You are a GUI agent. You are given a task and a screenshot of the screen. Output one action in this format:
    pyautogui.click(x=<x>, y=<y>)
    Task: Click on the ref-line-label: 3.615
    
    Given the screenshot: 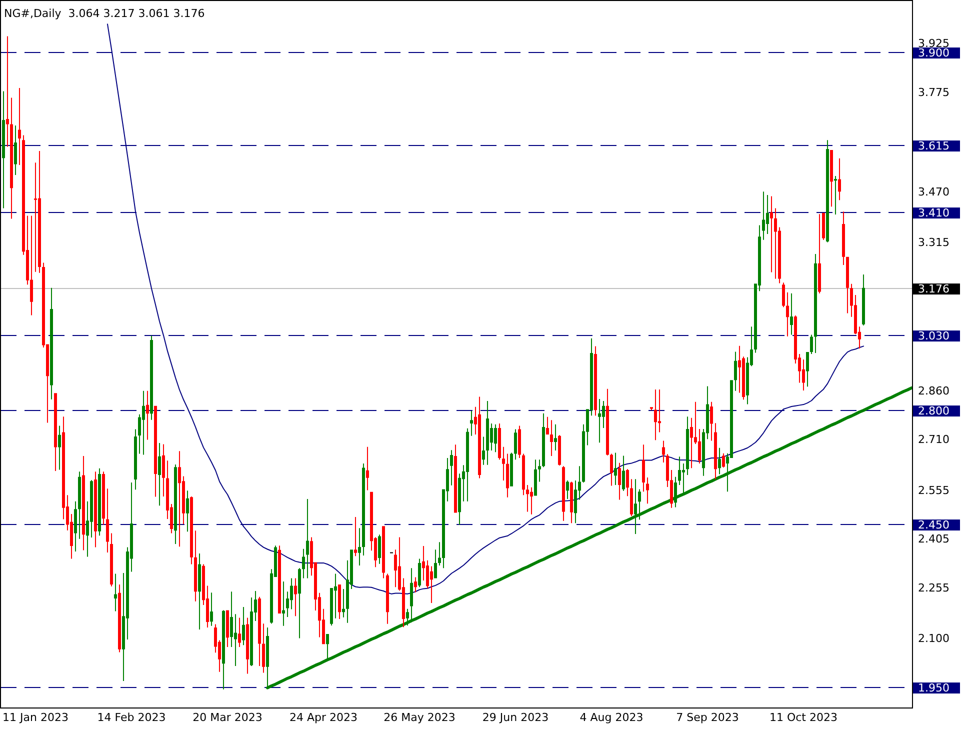 What is the action you would take?
    pyautogui.click(x=934, y=146)
    